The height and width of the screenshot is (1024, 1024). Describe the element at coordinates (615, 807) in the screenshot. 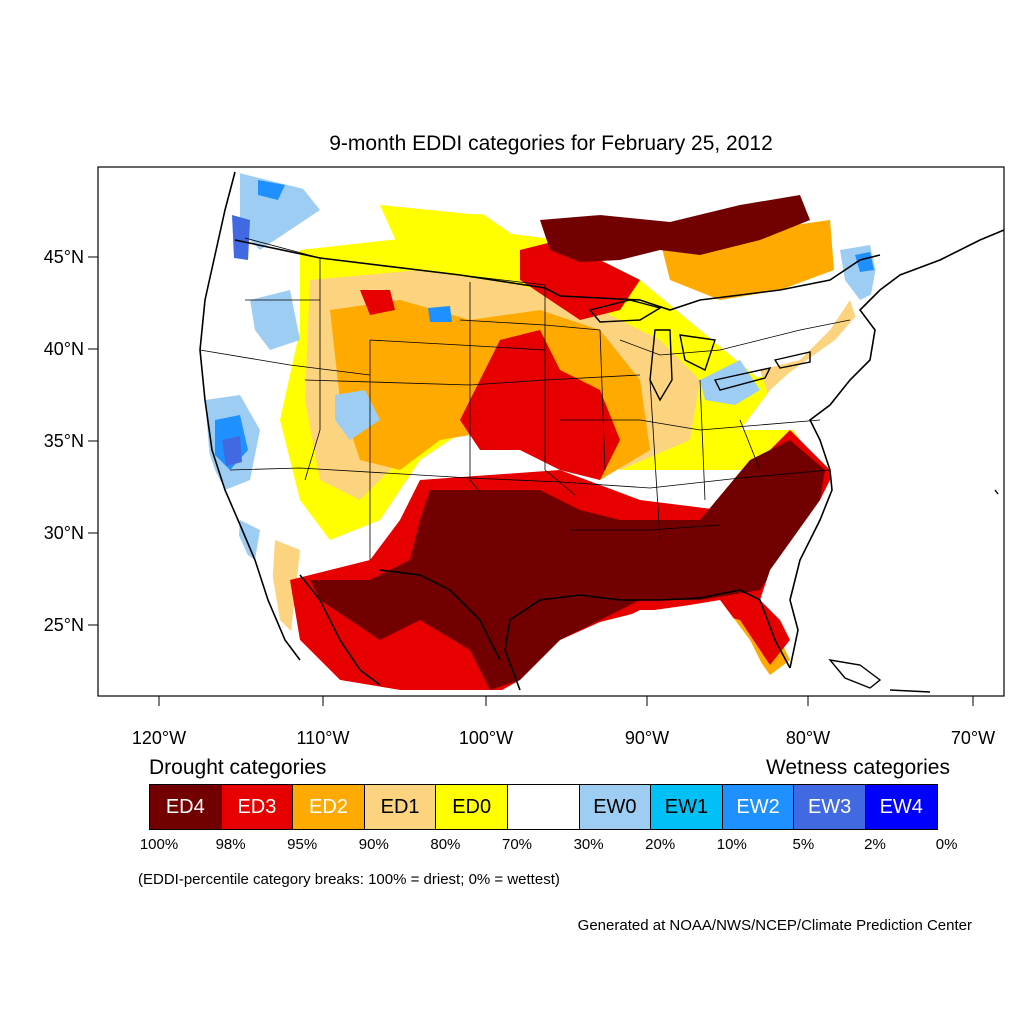

I see `legend-category-ew0: EW0` at that location.